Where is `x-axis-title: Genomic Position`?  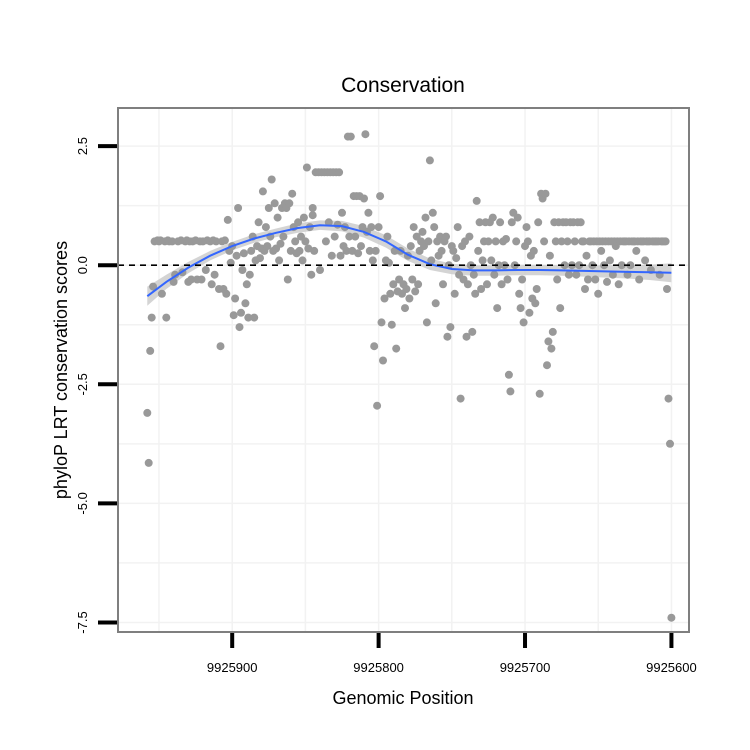 x-axis-title: Genomic Position is located at coordinates (402, 698).